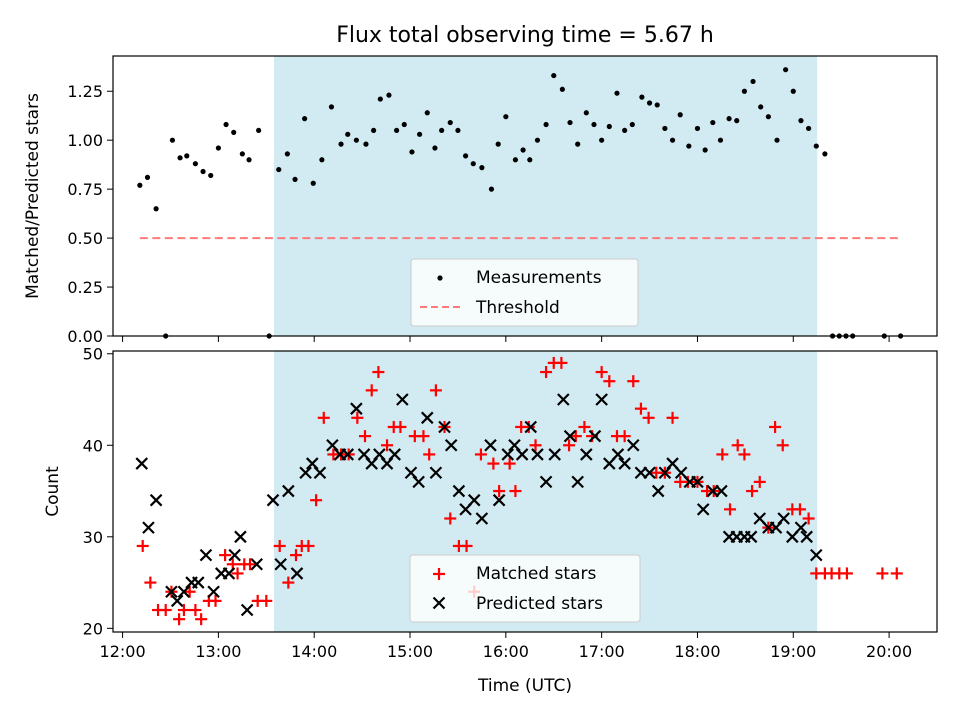 Image resolution: width=960 pixels, height=720 pixels. Describe the element at coordinates (506, 339) in the screenshot. I see `top-x-ticks` at that location.